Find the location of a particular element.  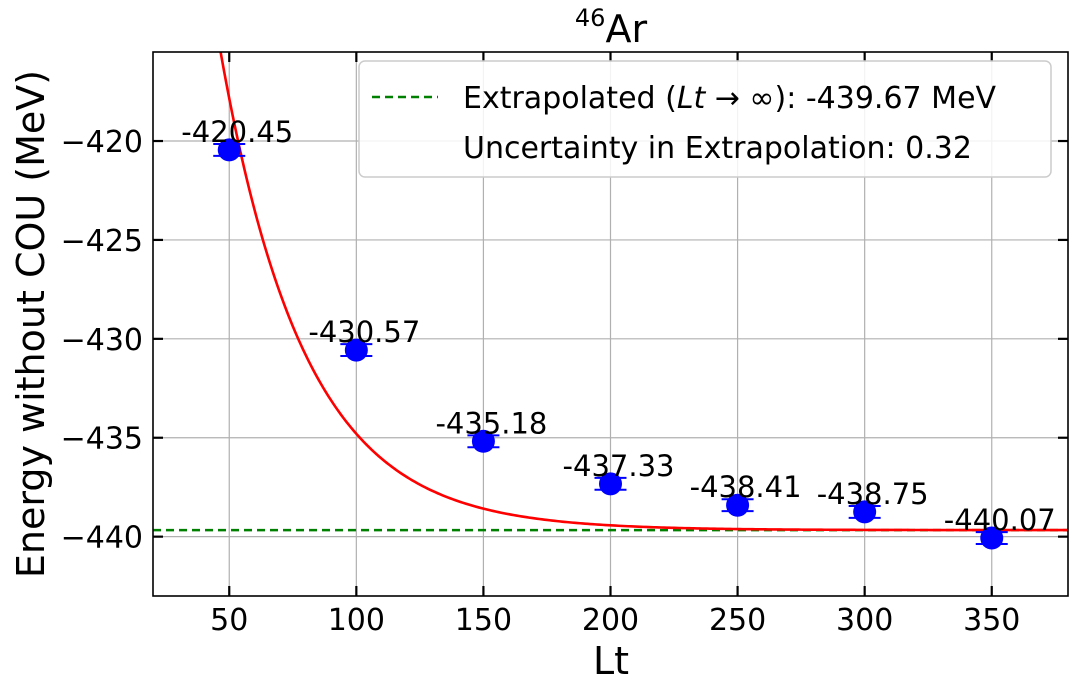

title-base: Ar is located at coordinates (626, 29).